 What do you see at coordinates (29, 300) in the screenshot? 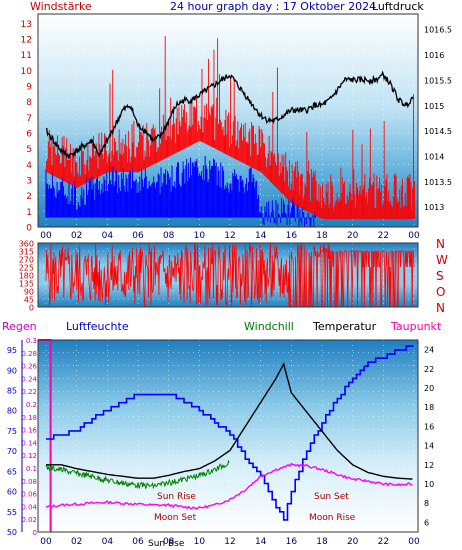
I see `direction-tick-label: 45` at bounding box center [29, 300].